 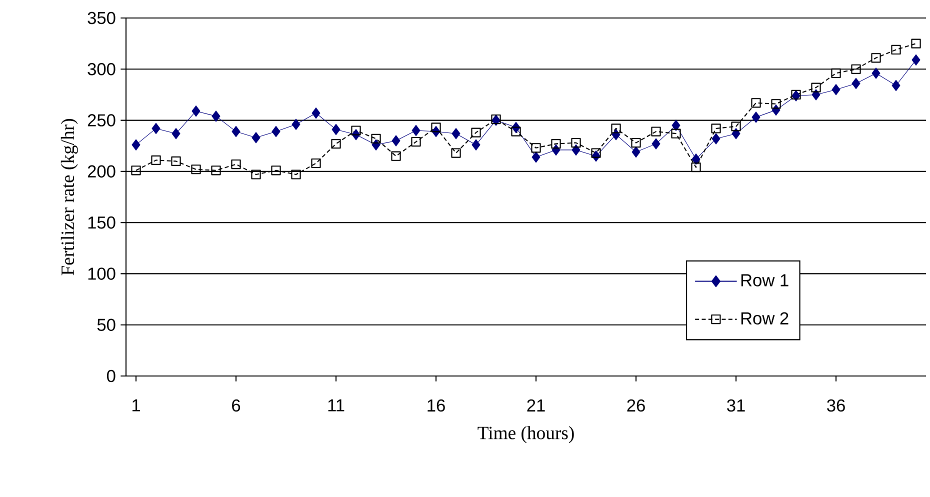 What do you see at coordinates (436, 405) in the screenshot?
I see `x-tick-label: 16` at bounding box center [436, 405].